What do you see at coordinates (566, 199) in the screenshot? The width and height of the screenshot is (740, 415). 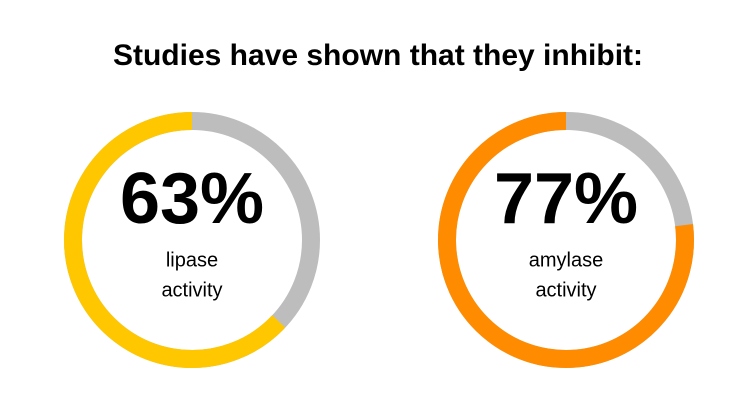 I see `value-label: 77%` at bounding box center [566, 199].